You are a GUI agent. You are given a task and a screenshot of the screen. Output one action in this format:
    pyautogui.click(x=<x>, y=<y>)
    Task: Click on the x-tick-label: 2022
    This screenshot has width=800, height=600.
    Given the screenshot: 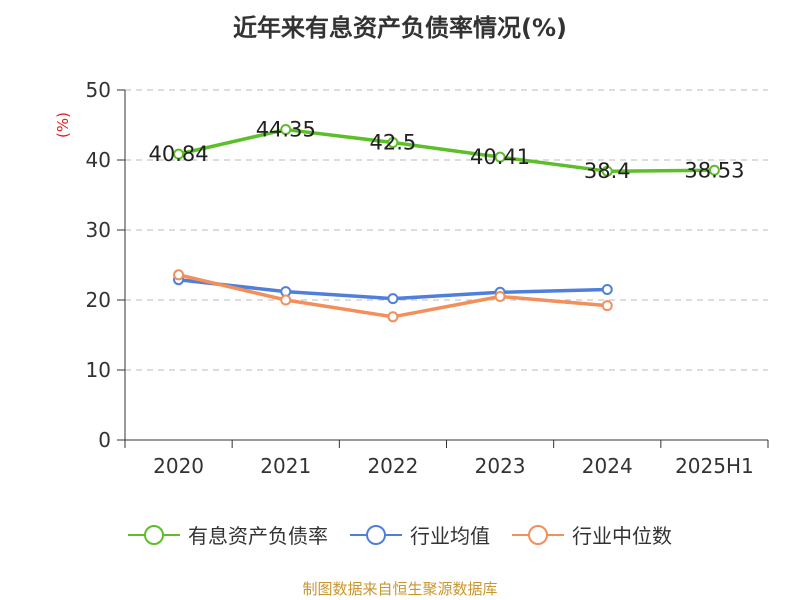 What is the action you would take?
    pyautogui.click(x=392, y=466)
    